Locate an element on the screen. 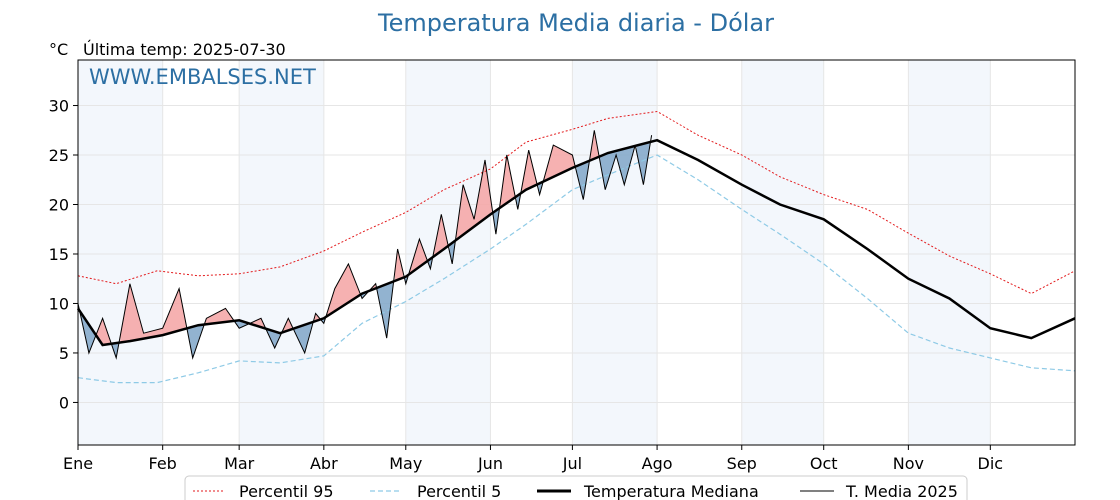 Image resolution: width=1120 pixels, height=500 pixels. x-tick-label: Ago is located at coordinates (657, 463).